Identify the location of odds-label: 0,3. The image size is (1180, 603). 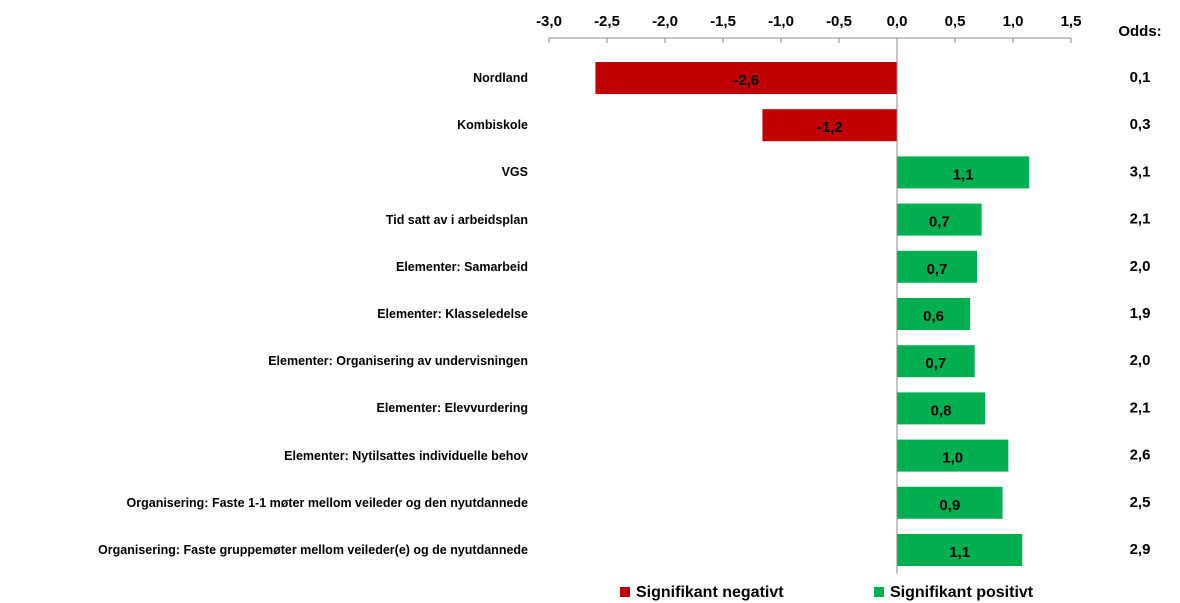
(1140, 124).